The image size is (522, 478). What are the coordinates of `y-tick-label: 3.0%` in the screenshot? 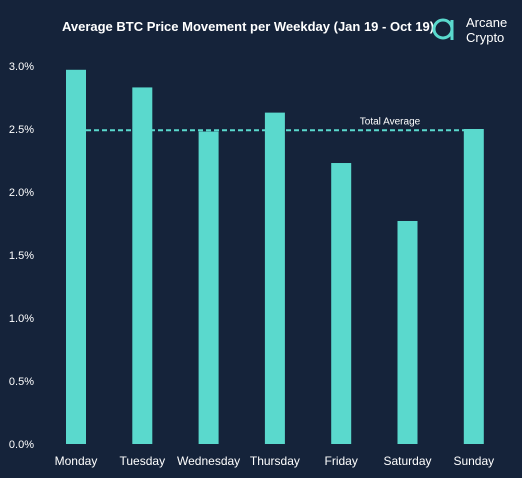 It's located at (21, 67).